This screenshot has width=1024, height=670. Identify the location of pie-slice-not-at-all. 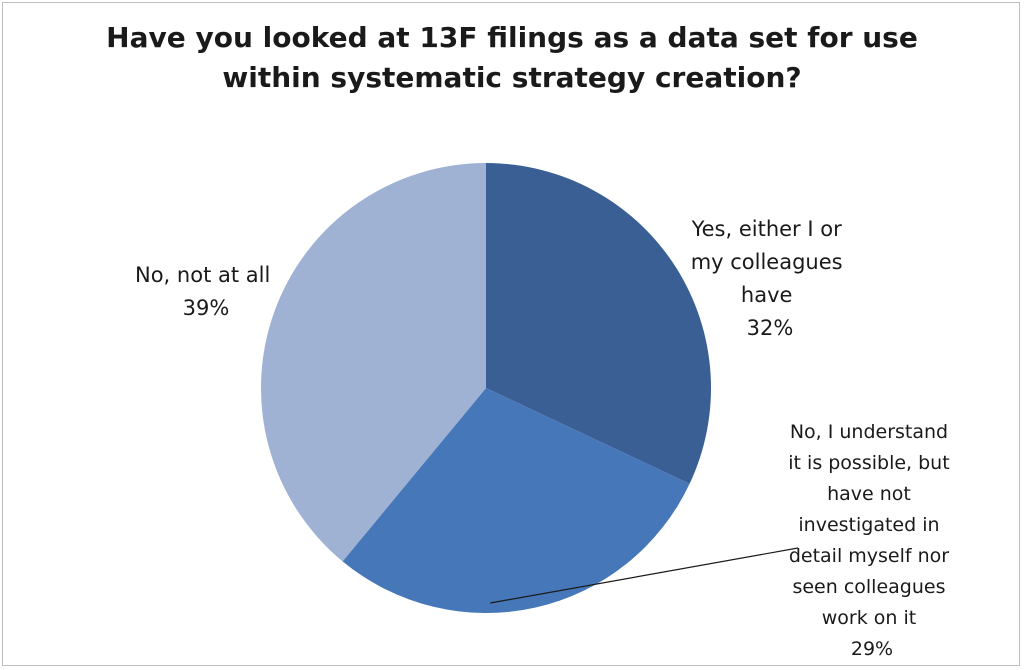
(373, 362).